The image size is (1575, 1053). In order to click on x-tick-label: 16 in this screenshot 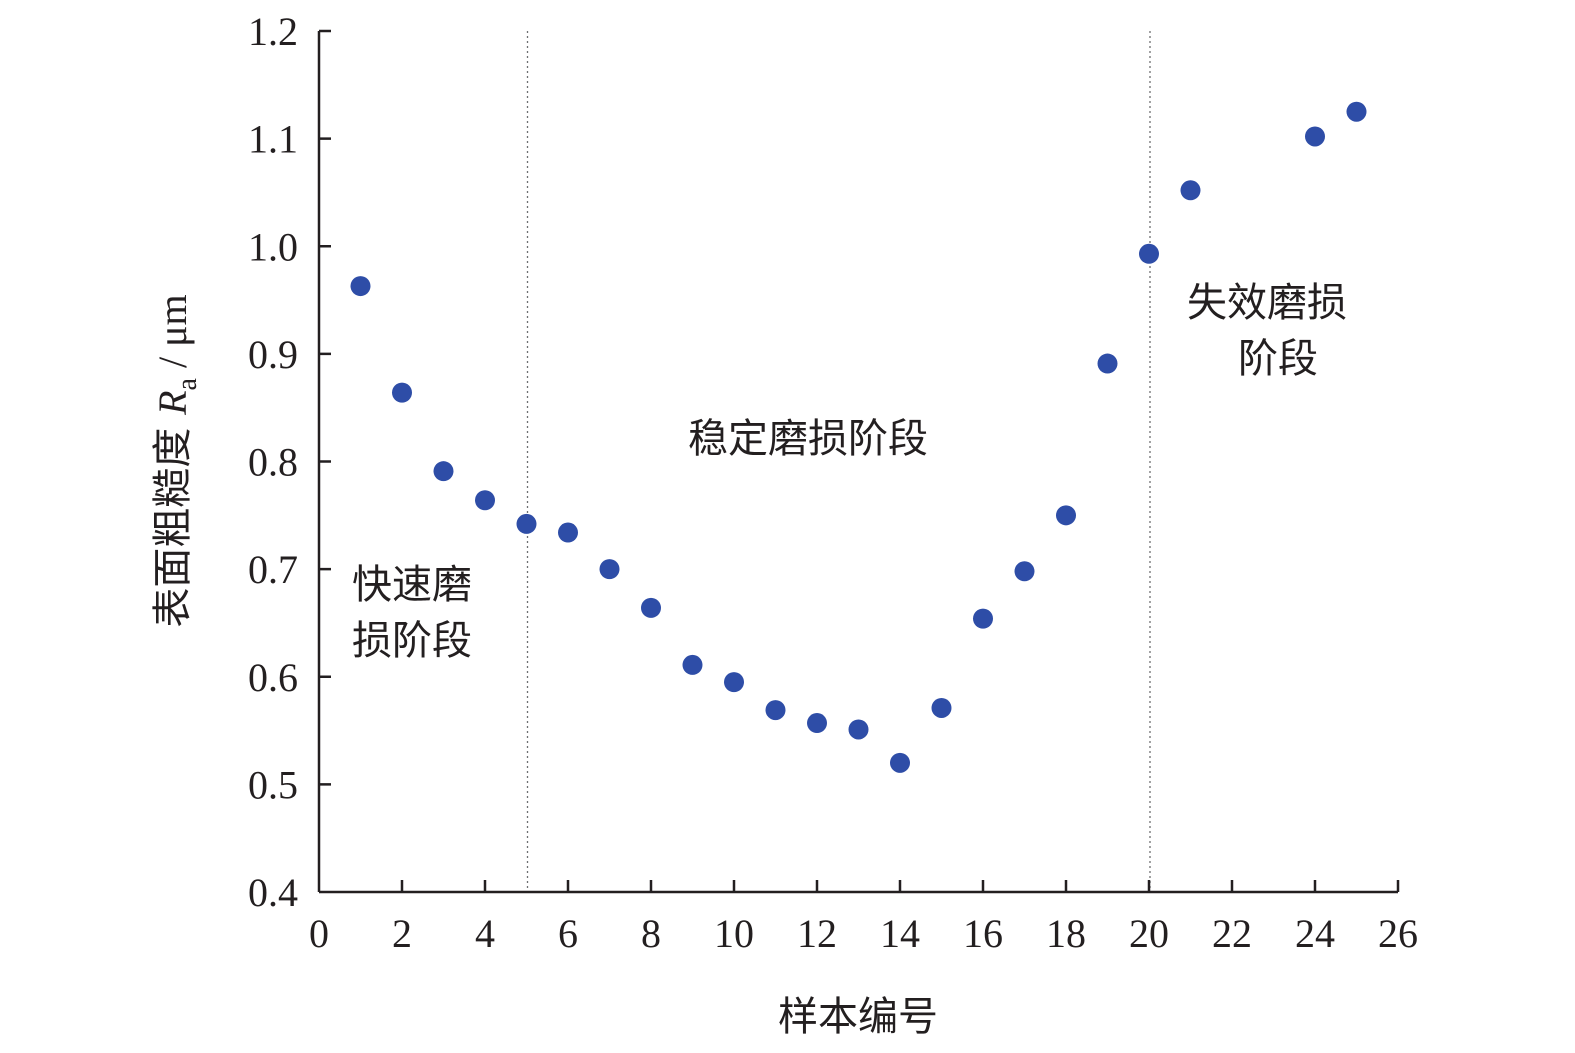, I will do `click(983, 933)`.